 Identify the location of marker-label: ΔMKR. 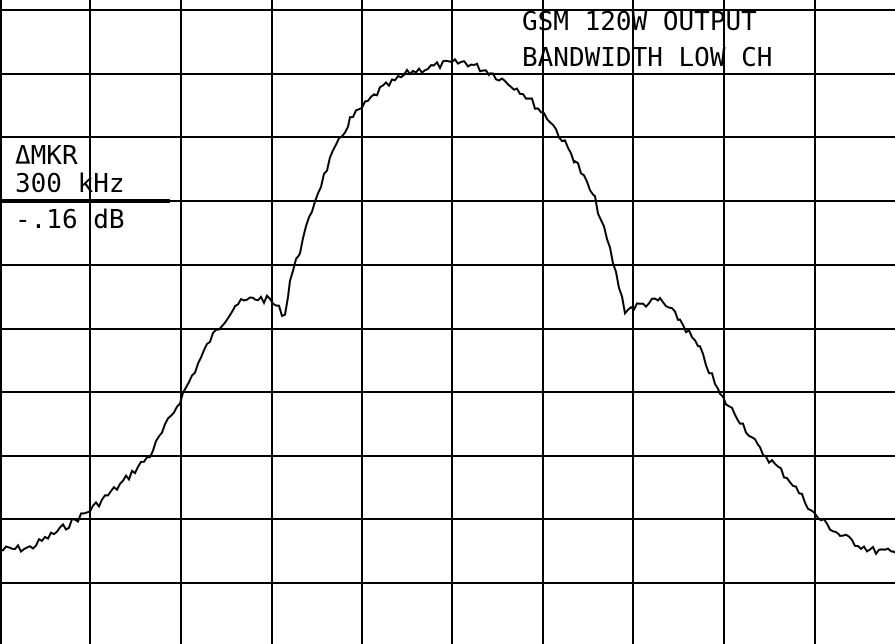
(46, 156).